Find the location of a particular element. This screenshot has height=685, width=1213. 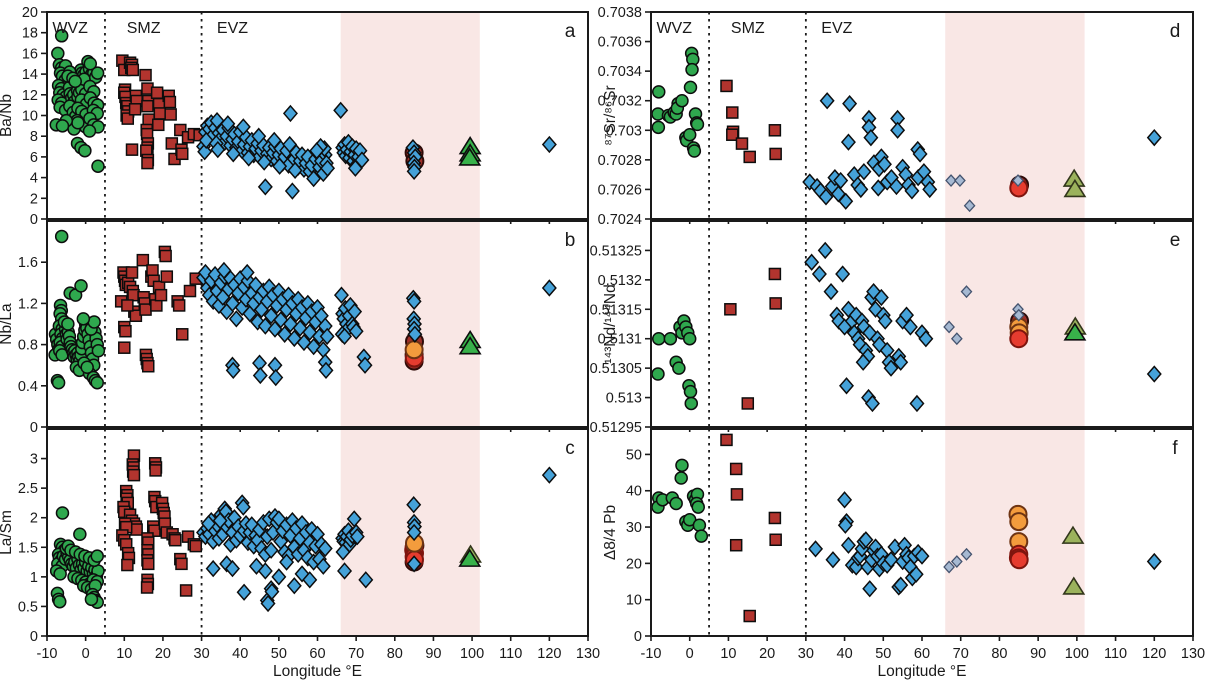

y-tick-label: 0.51305 is located at coordinates (616, 369).